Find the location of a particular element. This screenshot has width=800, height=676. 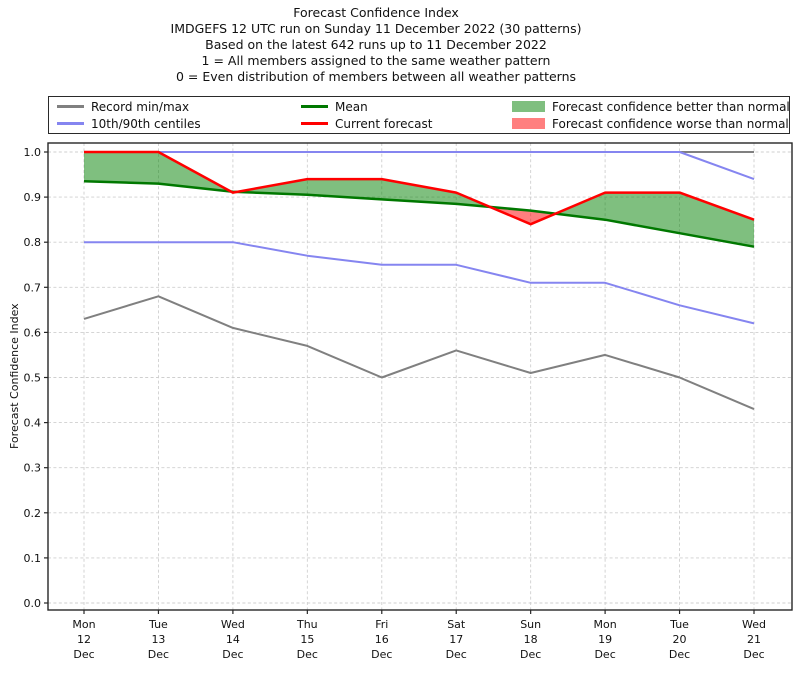

legend-label: Current forecast is located at coordinates (384, 123).